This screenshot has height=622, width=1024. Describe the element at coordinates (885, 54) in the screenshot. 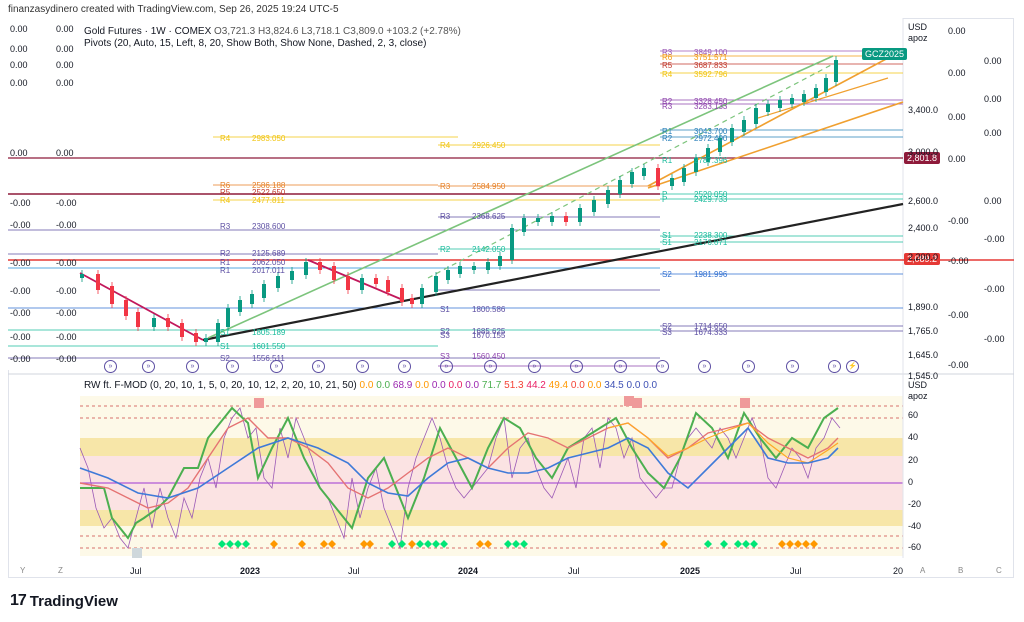

I see `ticker-badge: GCZ2025` at that location.